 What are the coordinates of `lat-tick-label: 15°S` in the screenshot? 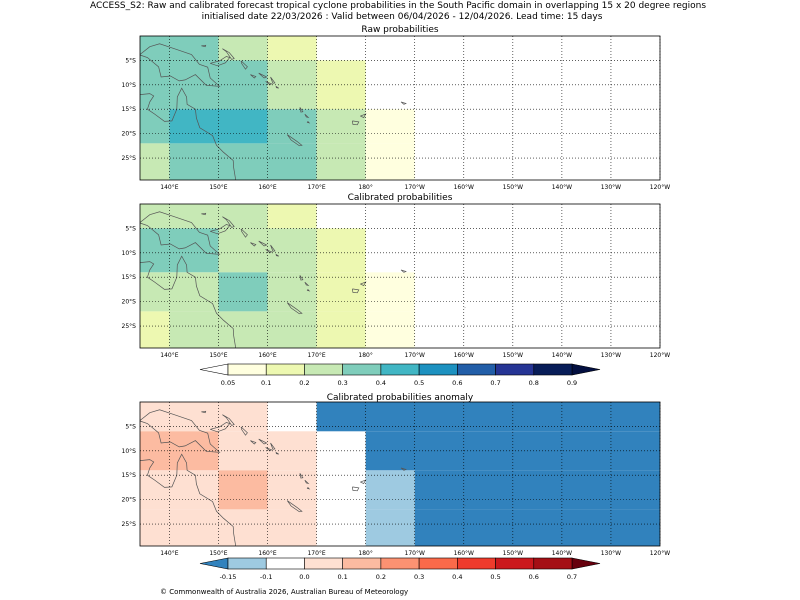 It's located at (129, 109).